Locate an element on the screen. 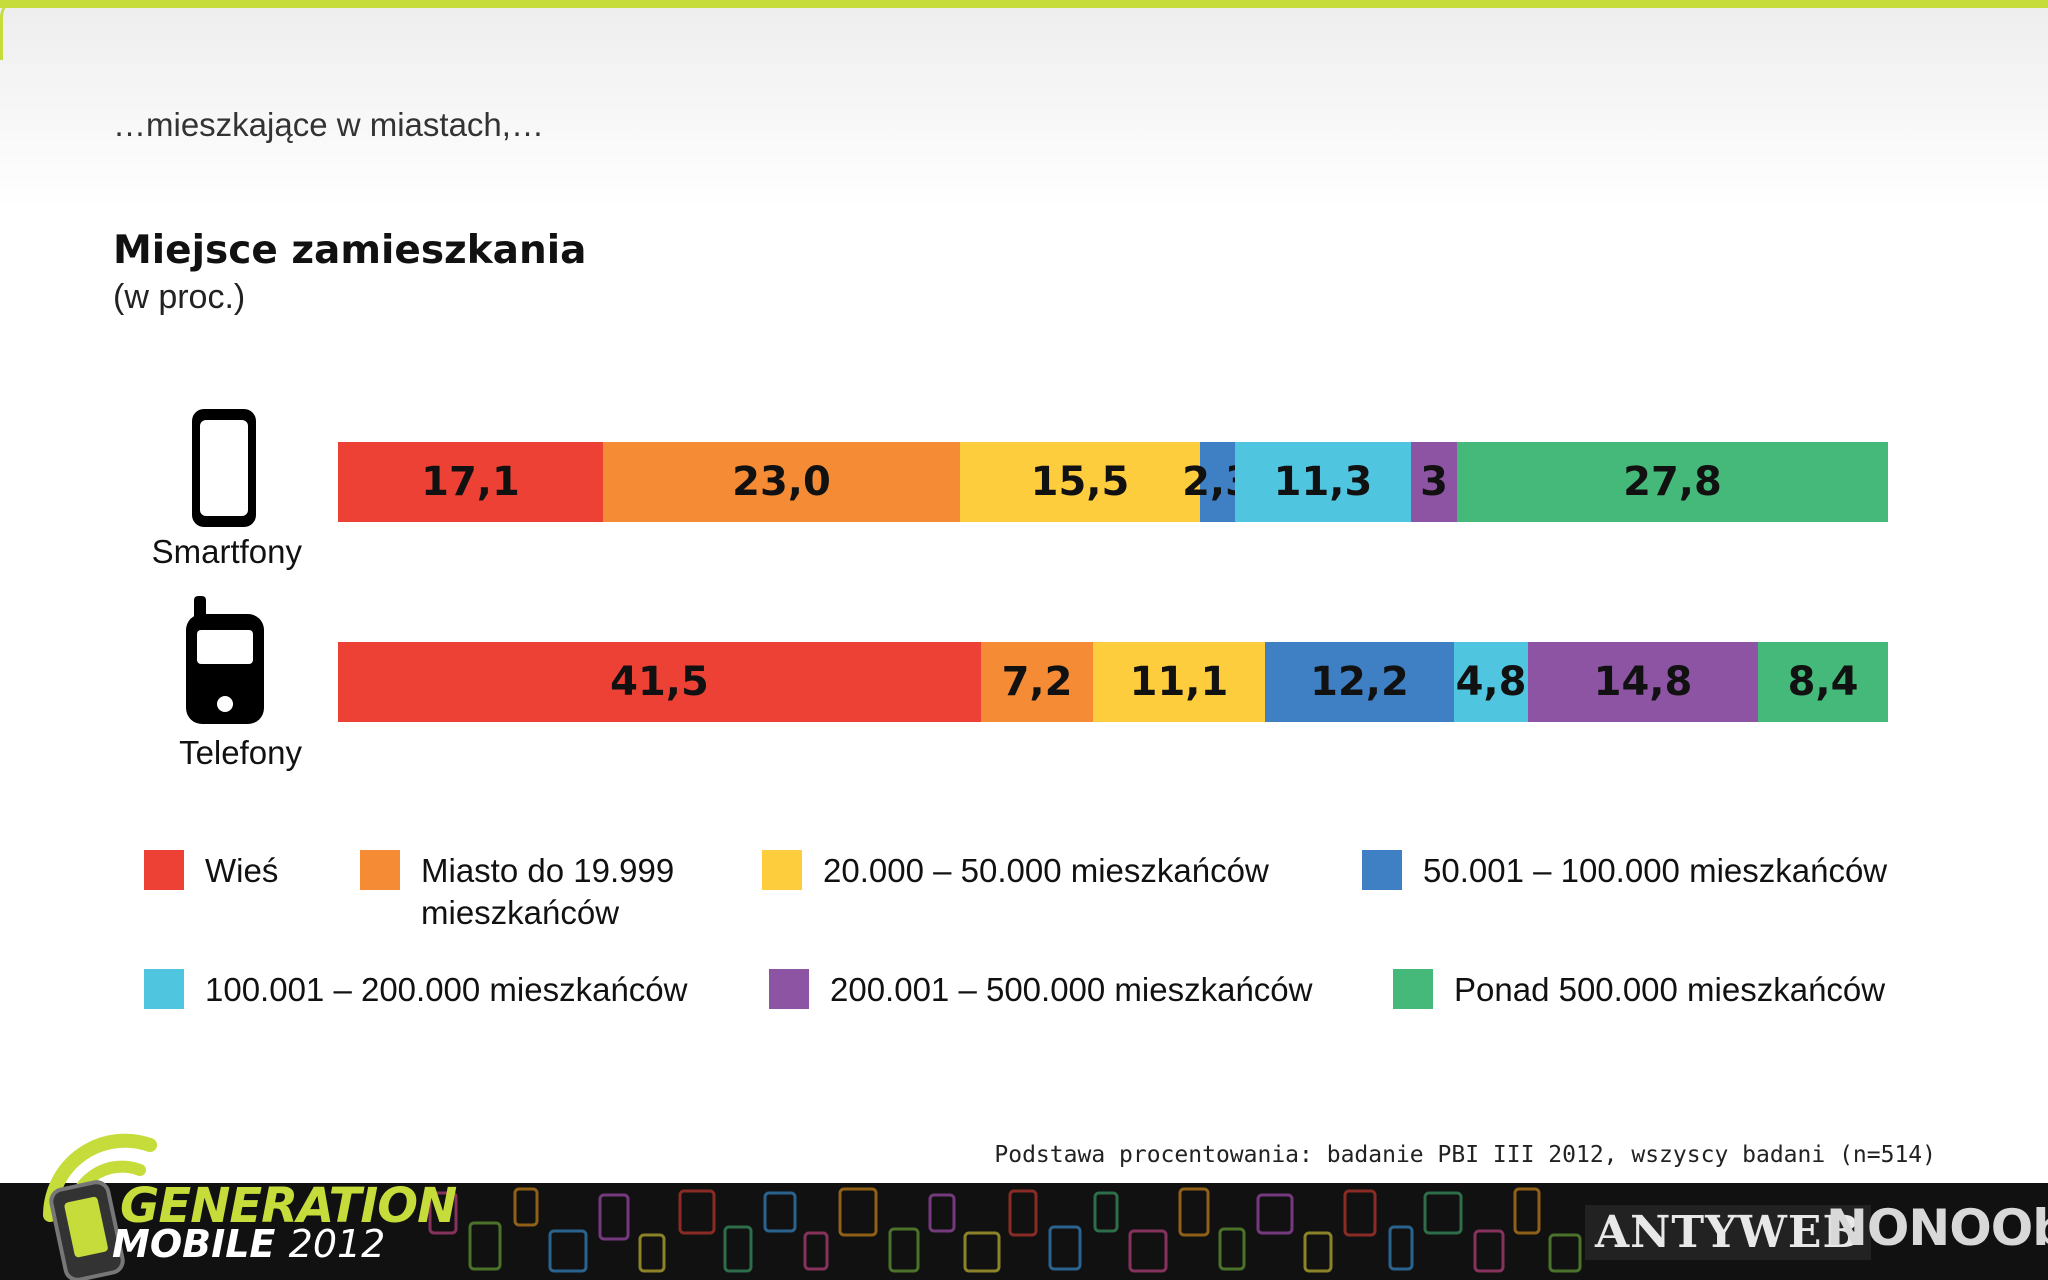 The width and height of the screenshot is (2048, 1280). chart-title: Miejsce zamieszkania is located at coordinates (350, 250).